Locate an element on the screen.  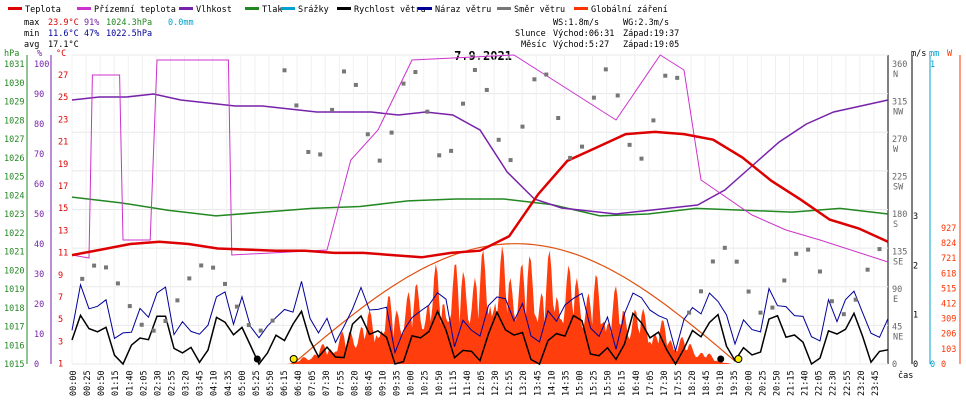
tick-time-21: 08:45 is located at coordinates (369, 383).